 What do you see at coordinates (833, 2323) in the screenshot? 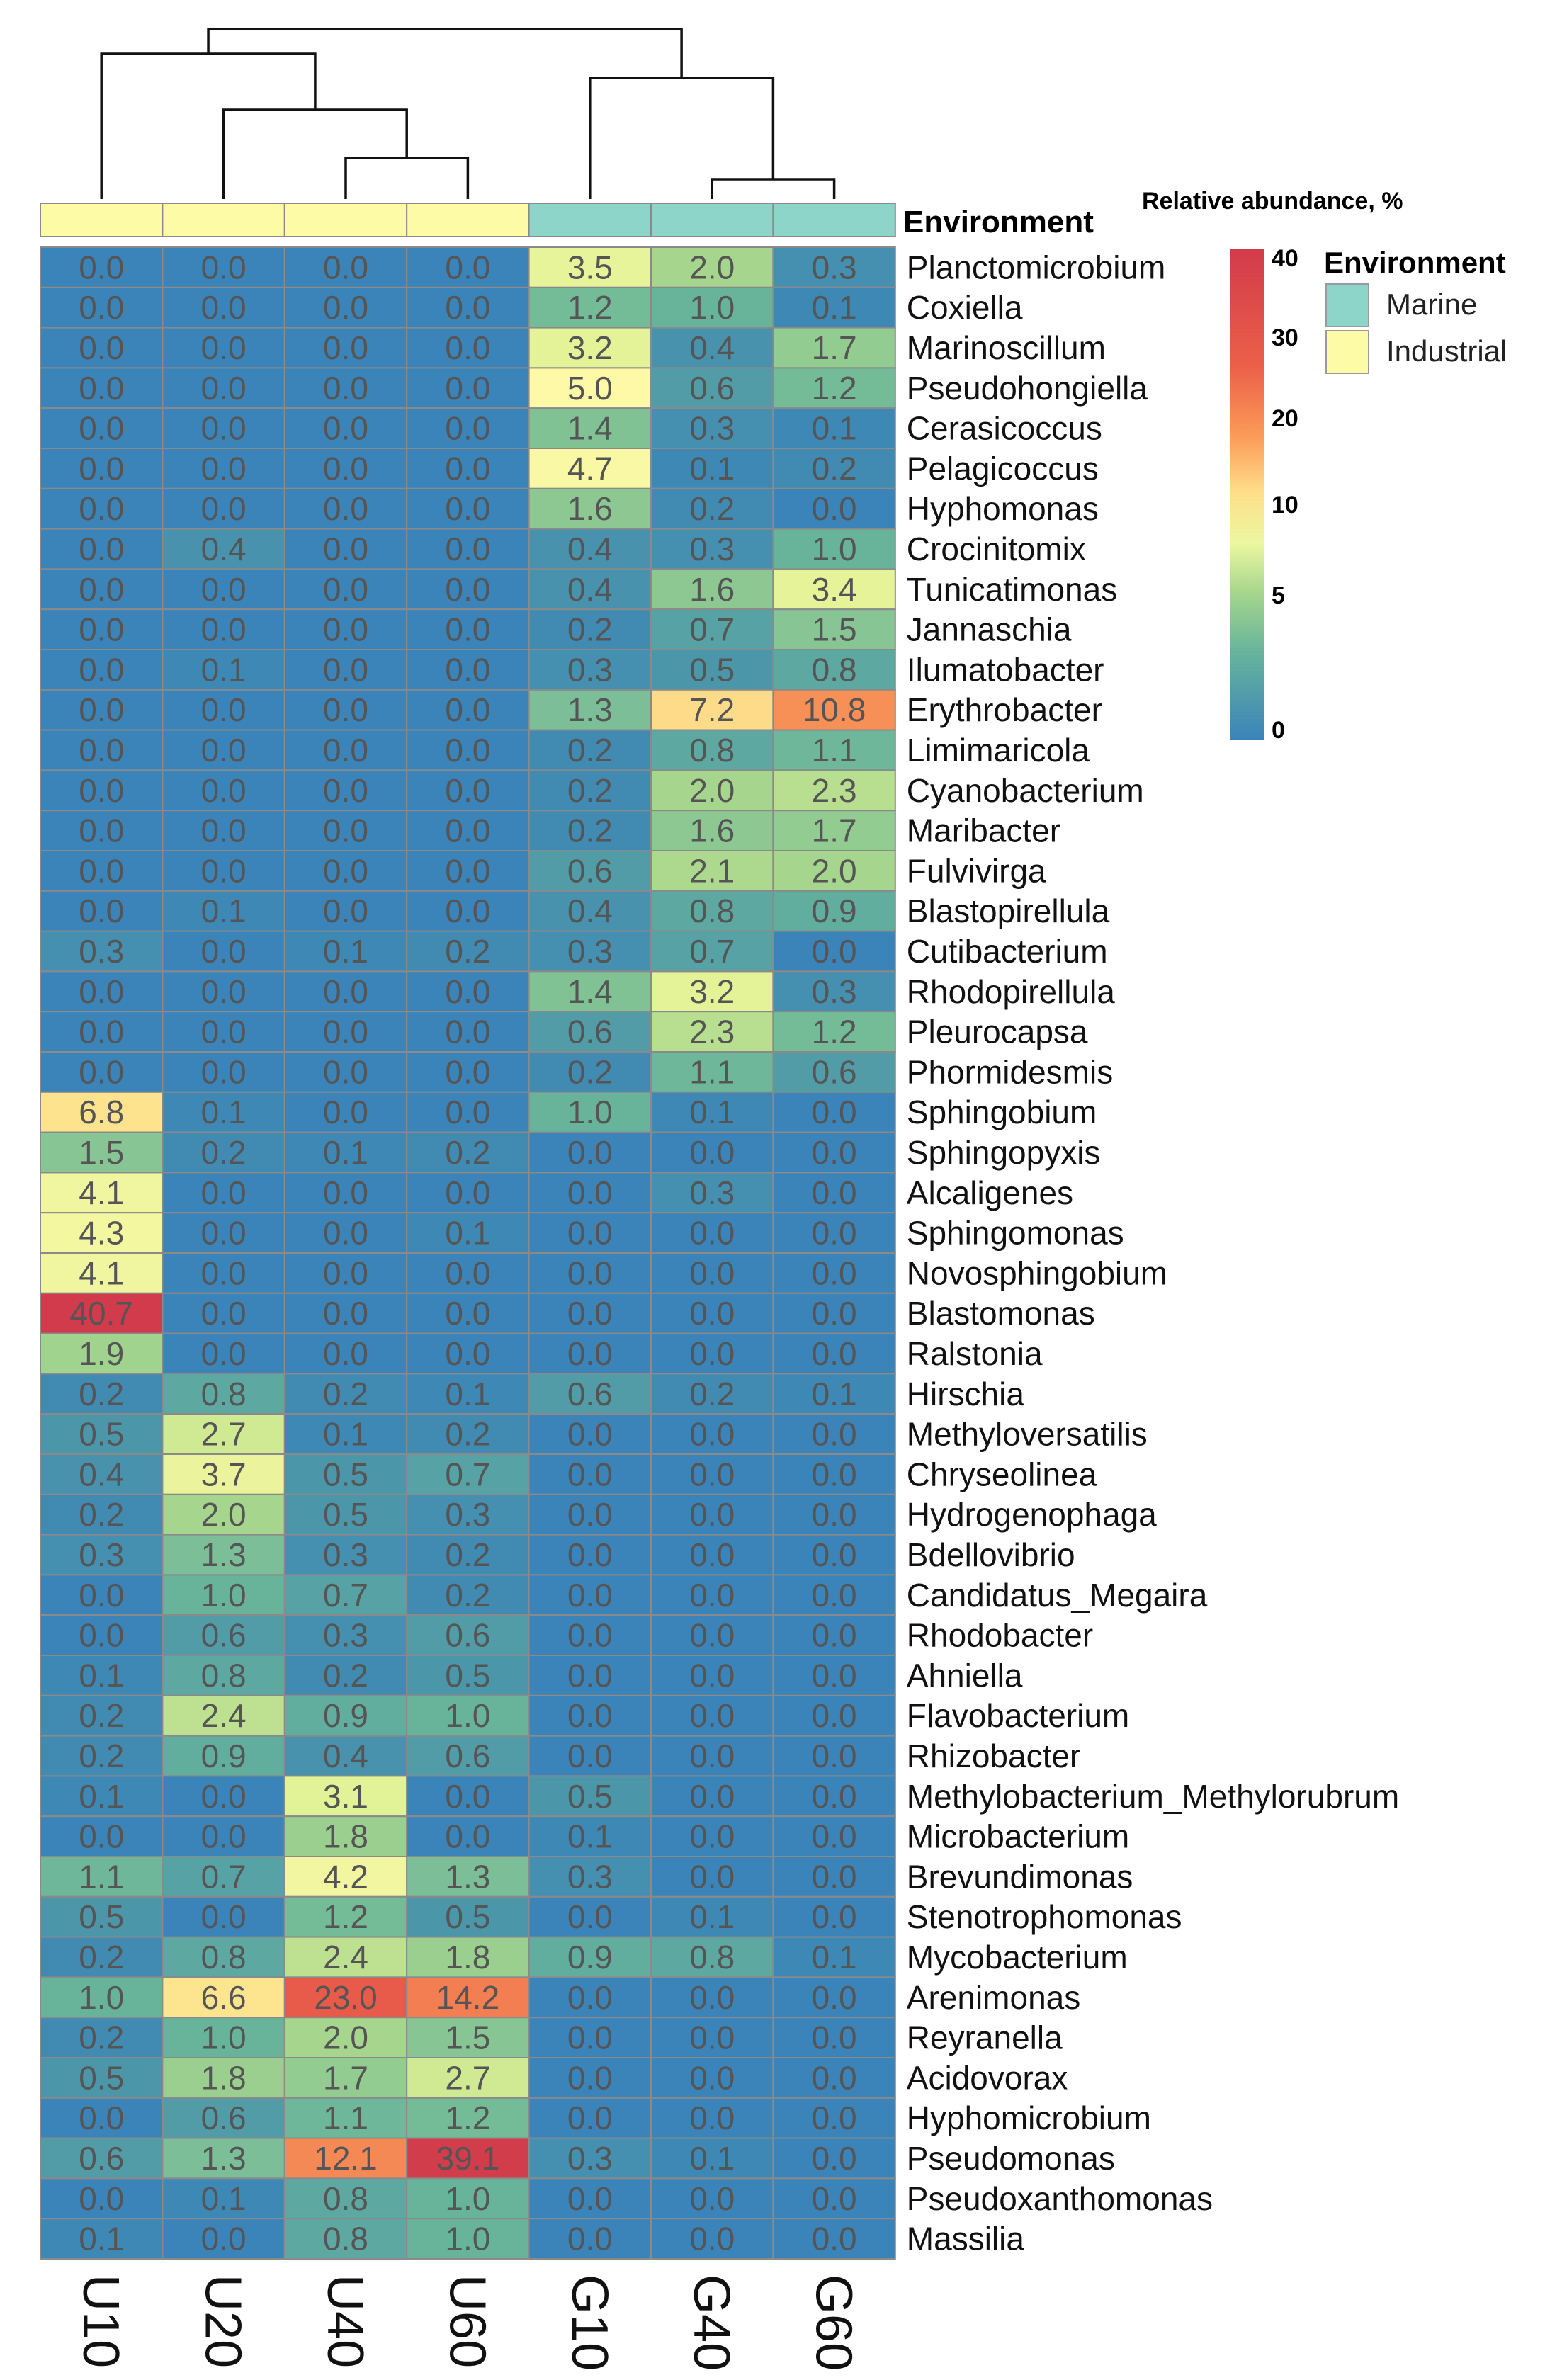
I see `column-label-G60: G60` at bounding box center [833, 2323].